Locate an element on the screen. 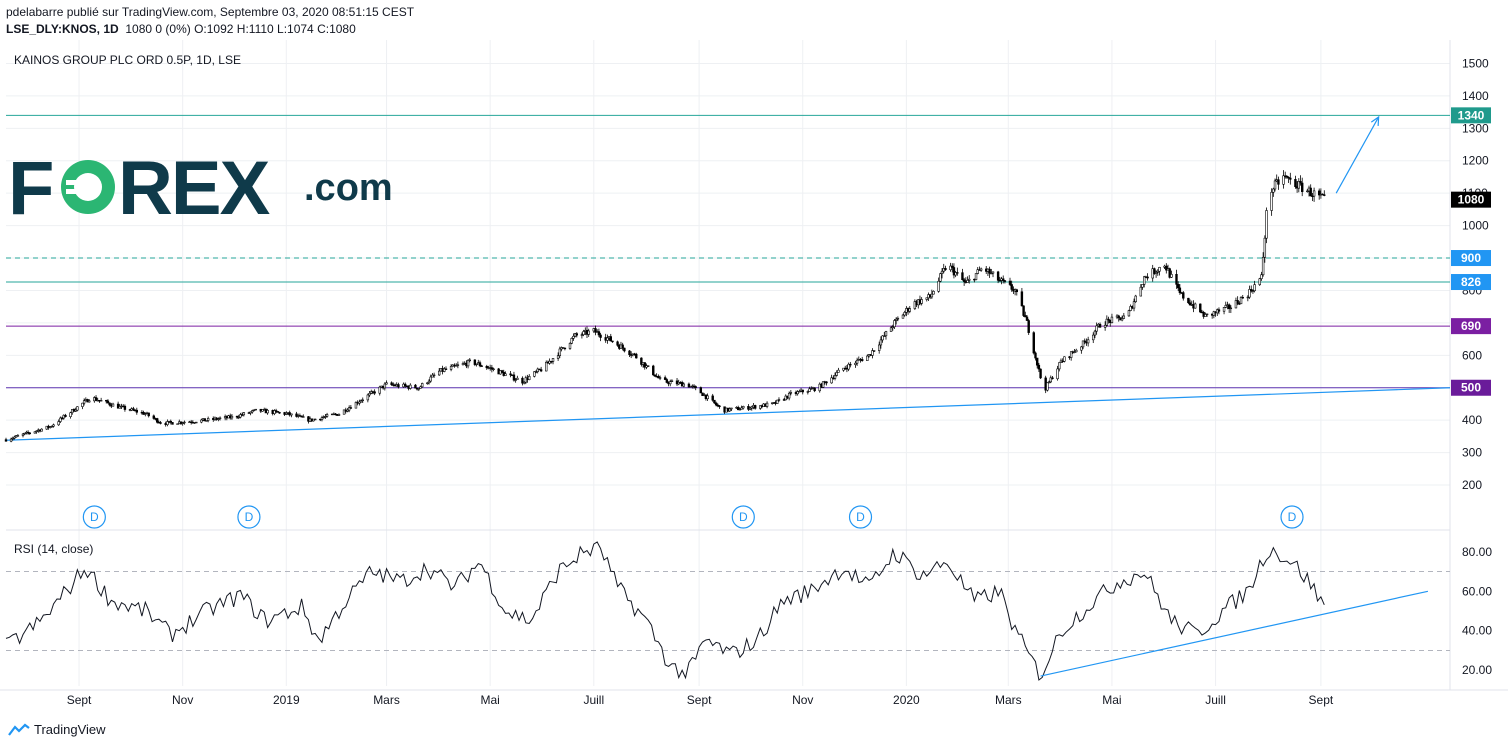  y-tick-label: 1000 is located at coordinates (1475, 226).